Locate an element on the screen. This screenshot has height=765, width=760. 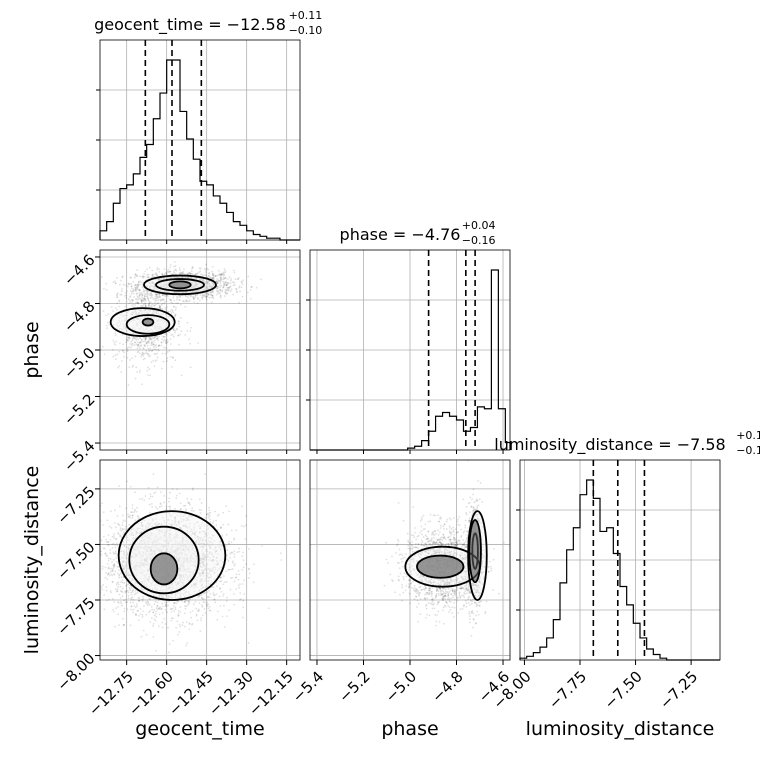
hist-title-upper: +0.11 is located at coordinates (306, 15).